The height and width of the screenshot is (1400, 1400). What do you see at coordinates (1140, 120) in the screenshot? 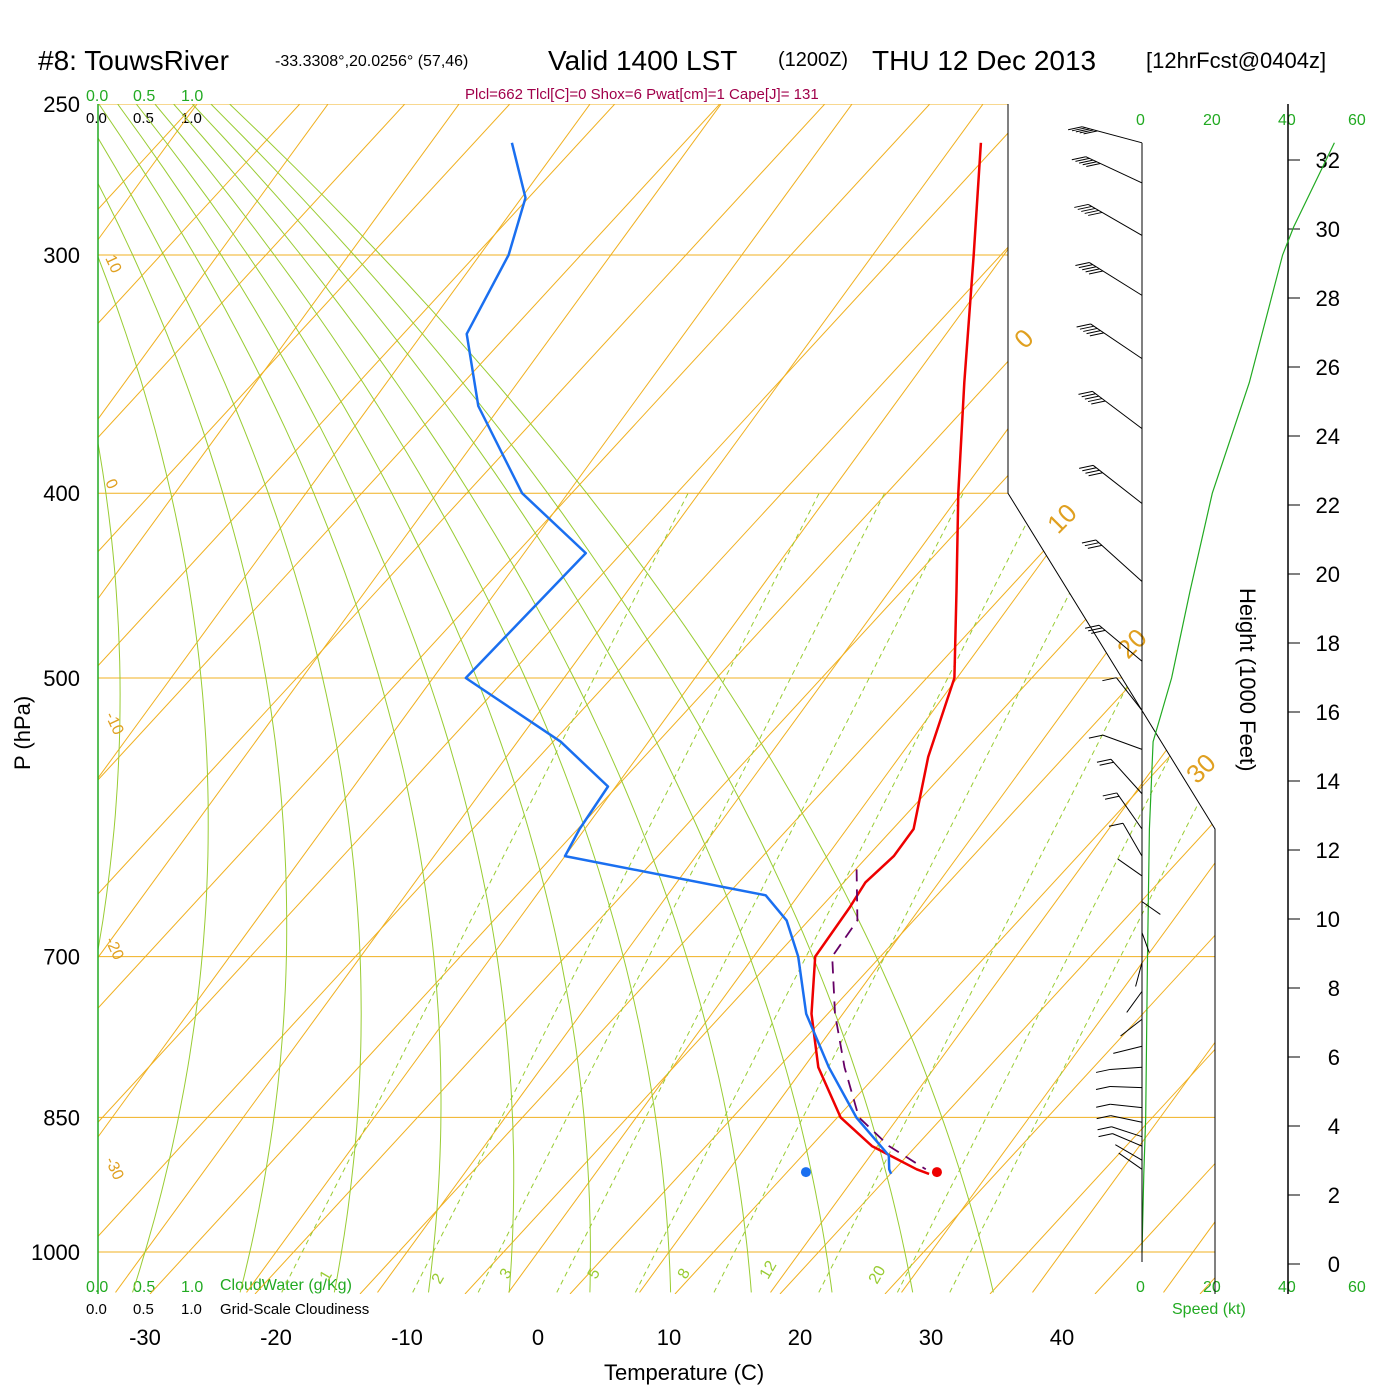
I see `speed-tick-0-top: 0` at bounding box center [1140, 120].